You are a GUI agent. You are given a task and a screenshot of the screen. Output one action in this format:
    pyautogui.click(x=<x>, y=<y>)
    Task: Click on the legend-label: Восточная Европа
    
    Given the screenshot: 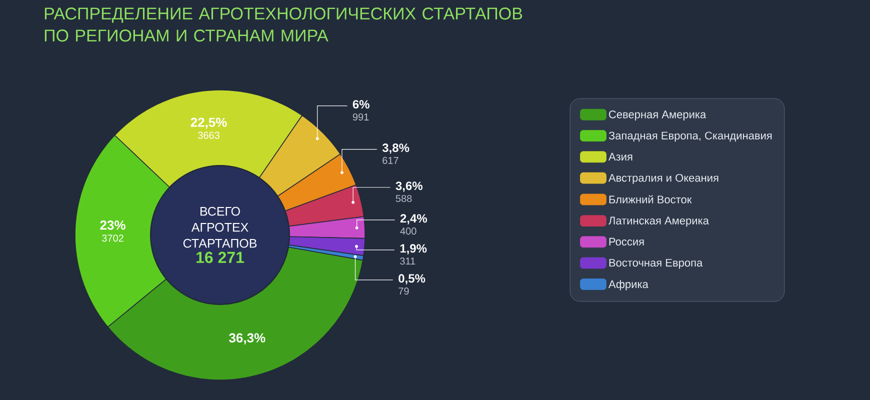 What is the action you would take?
    pyautogui.click(x=656, y=263)
    